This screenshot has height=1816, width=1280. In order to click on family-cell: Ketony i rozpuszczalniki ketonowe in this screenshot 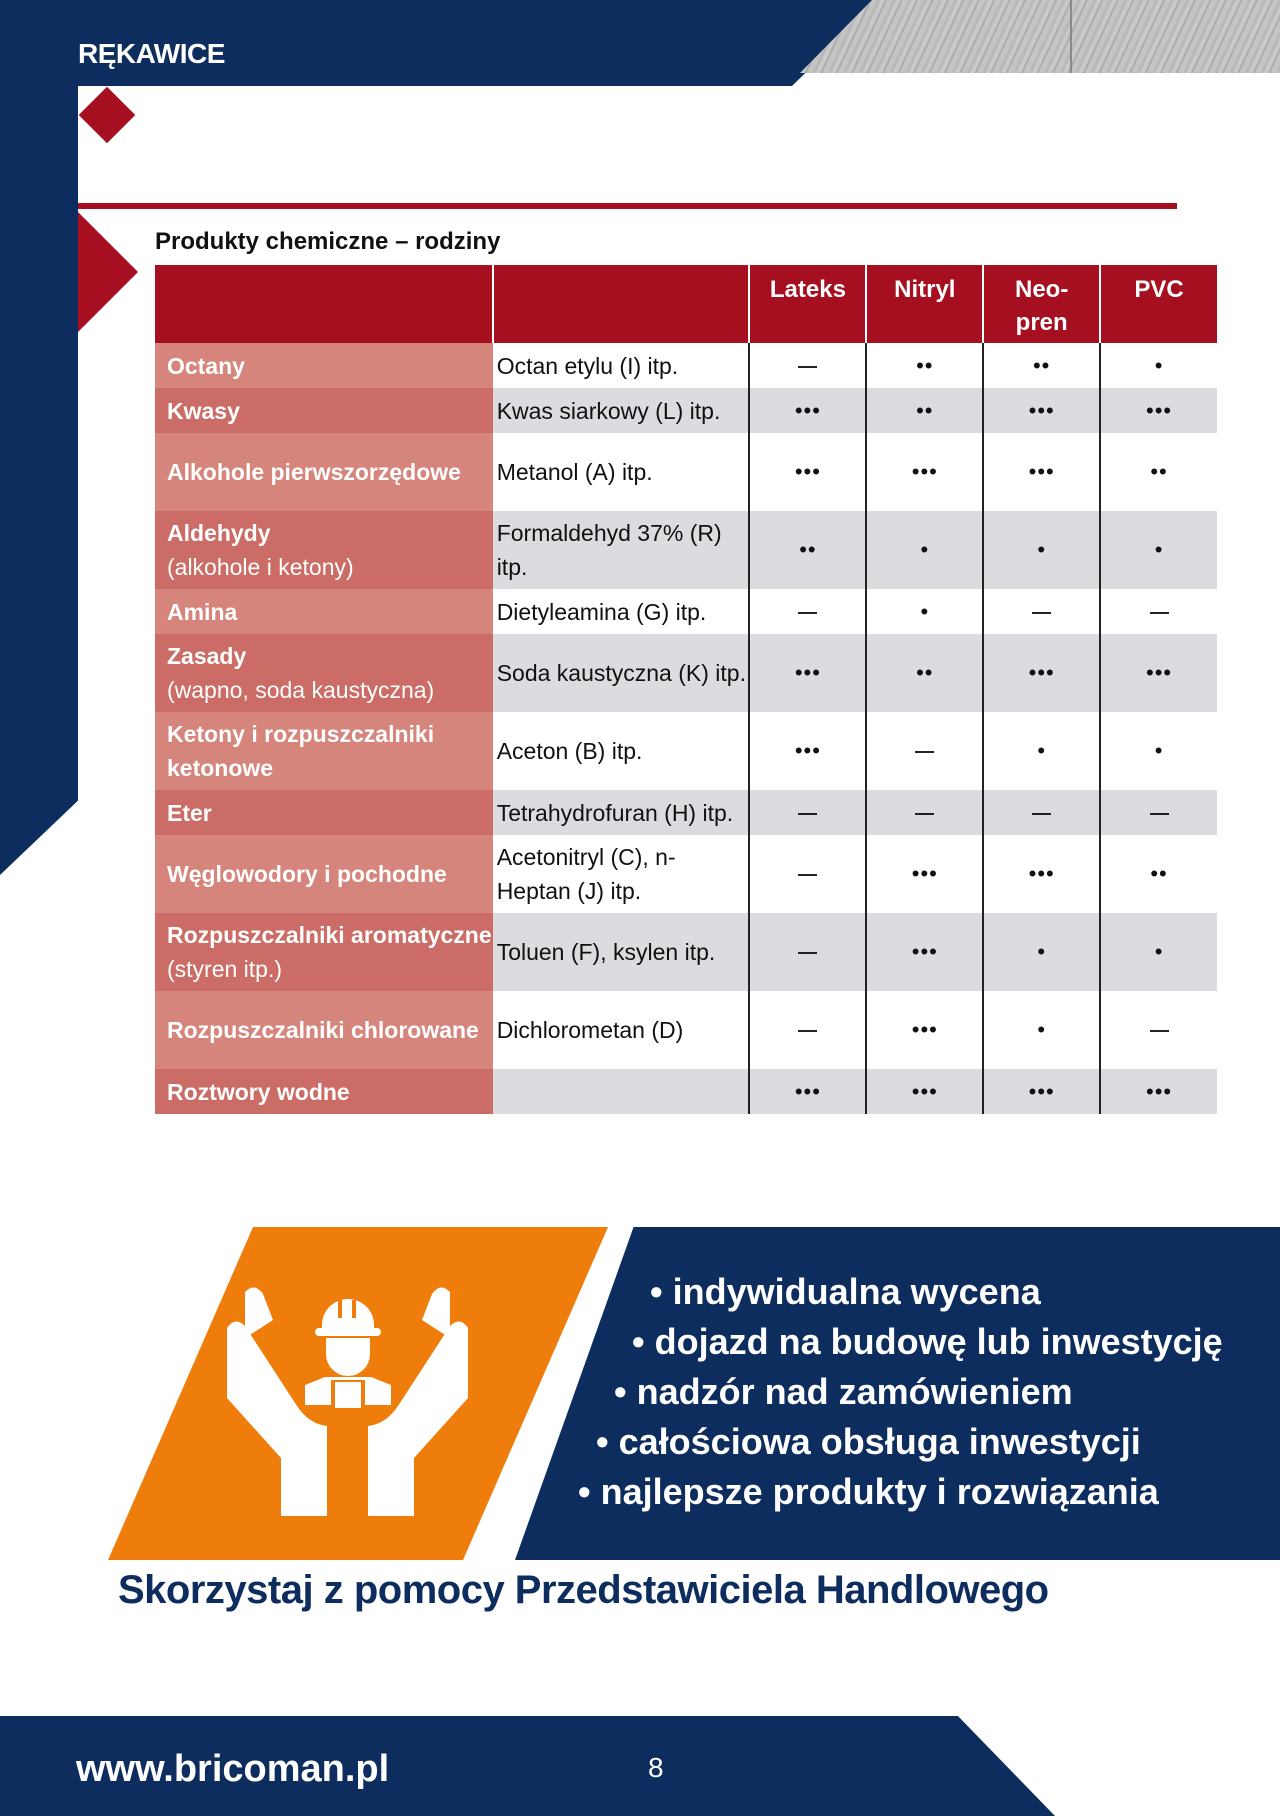, I will do `click(324, 751)`.